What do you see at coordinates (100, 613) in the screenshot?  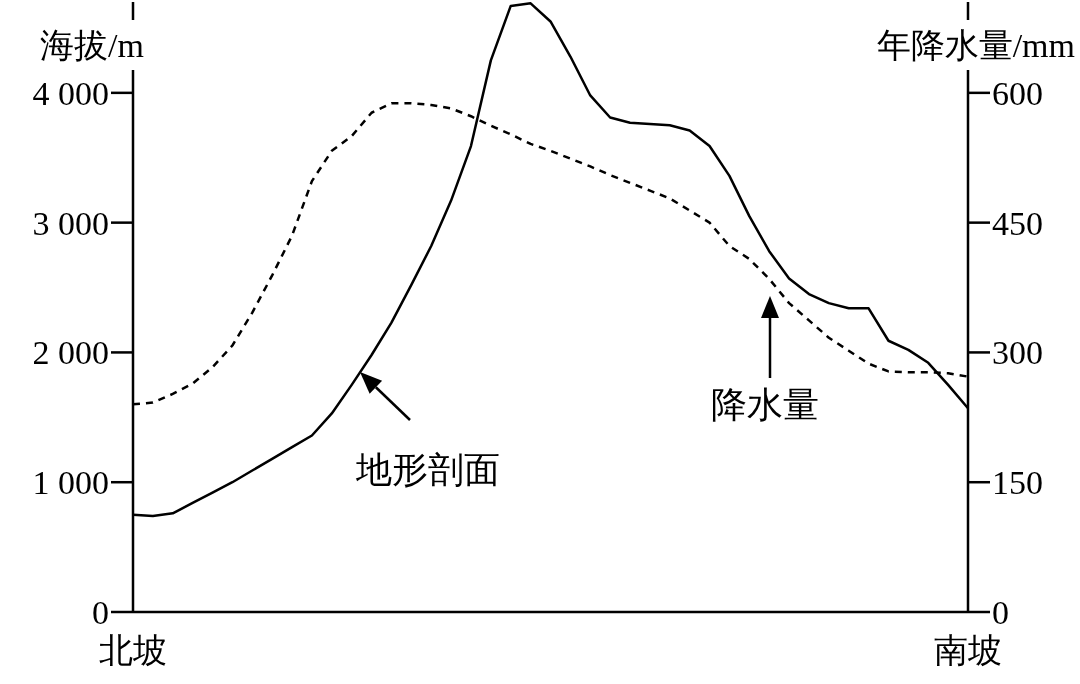 I see `y-tick-label: 0` at bounding box center [100, 613].